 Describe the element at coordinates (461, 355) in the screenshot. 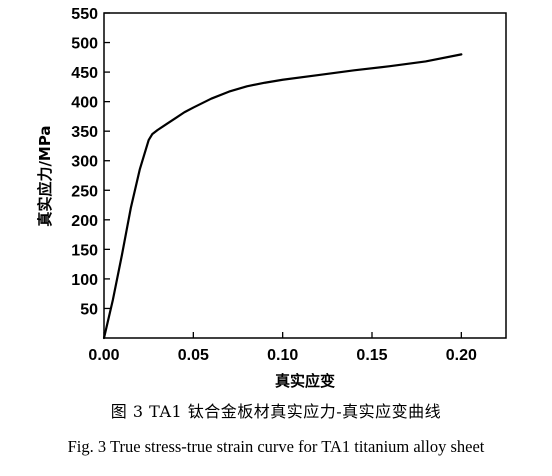

I see `x-tick-label: 0.20` at that location.